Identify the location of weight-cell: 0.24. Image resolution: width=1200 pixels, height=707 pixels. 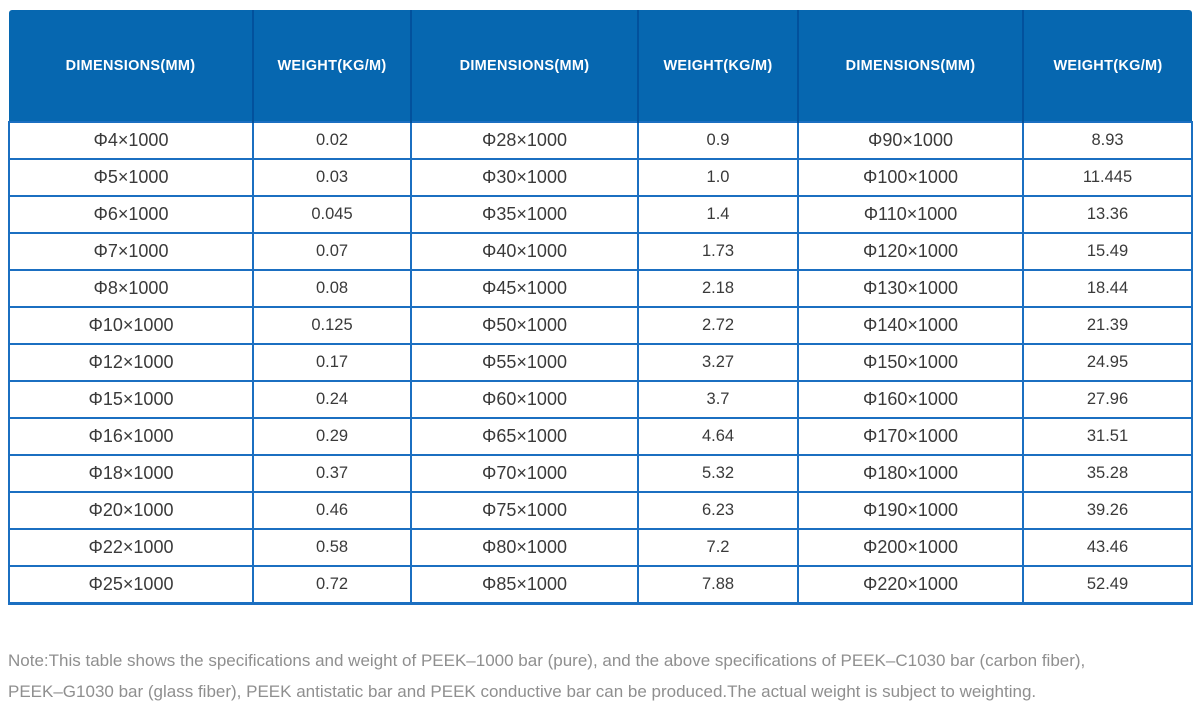
(332, 399).